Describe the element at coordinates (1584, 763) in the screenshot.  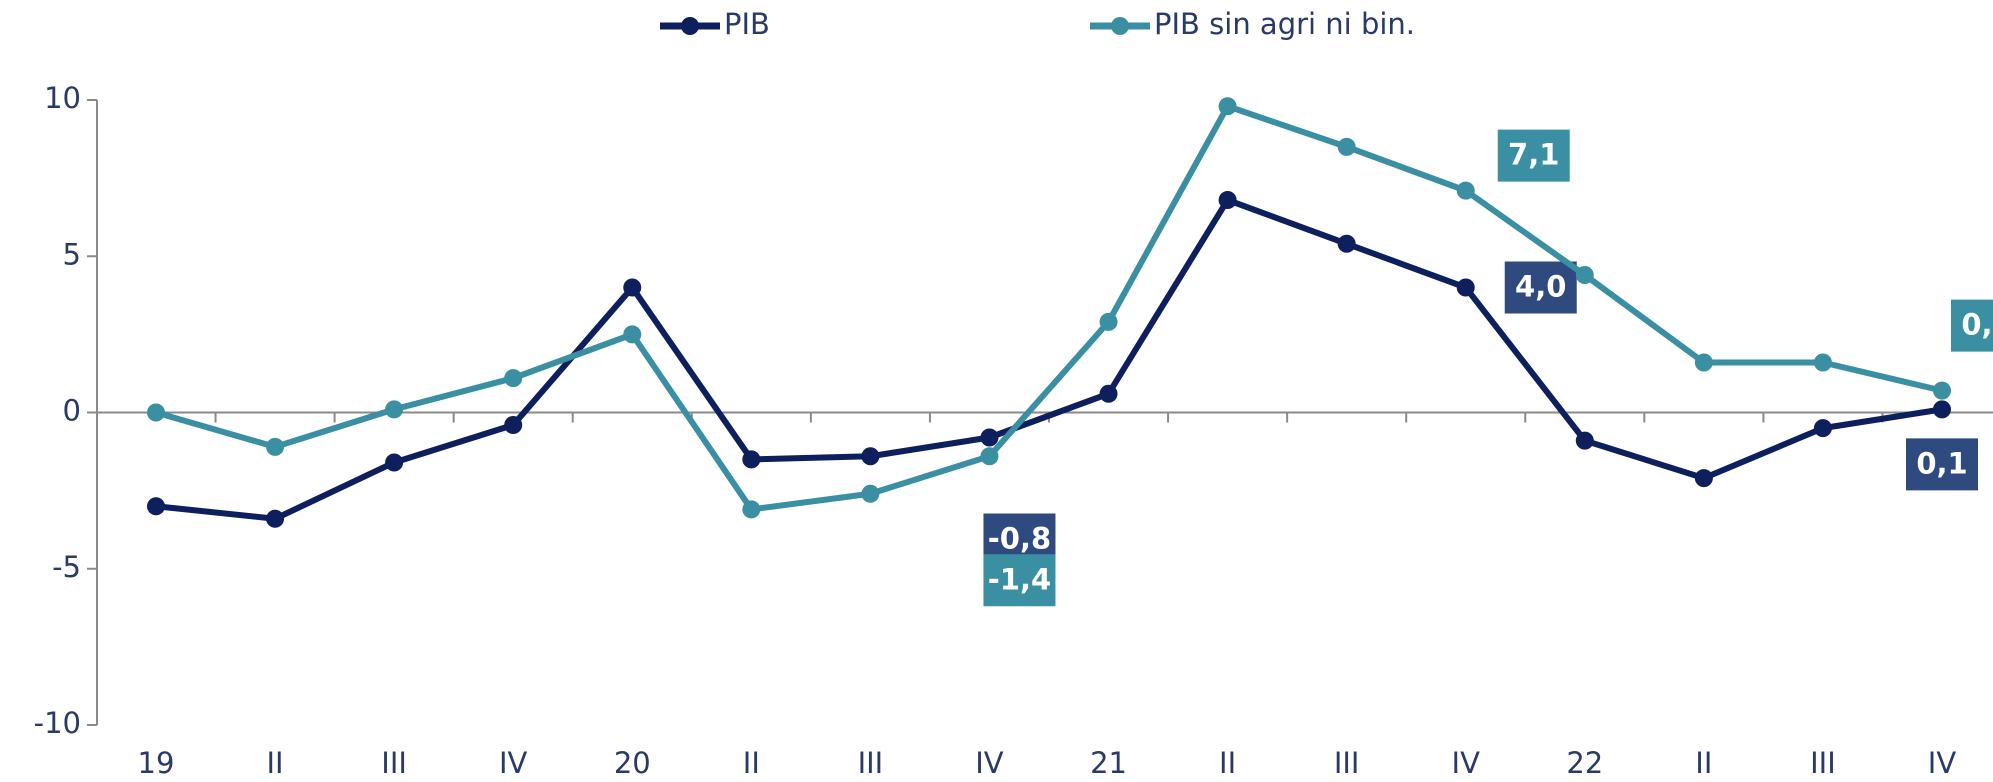
I see `x-tick-label: 22` at that location.